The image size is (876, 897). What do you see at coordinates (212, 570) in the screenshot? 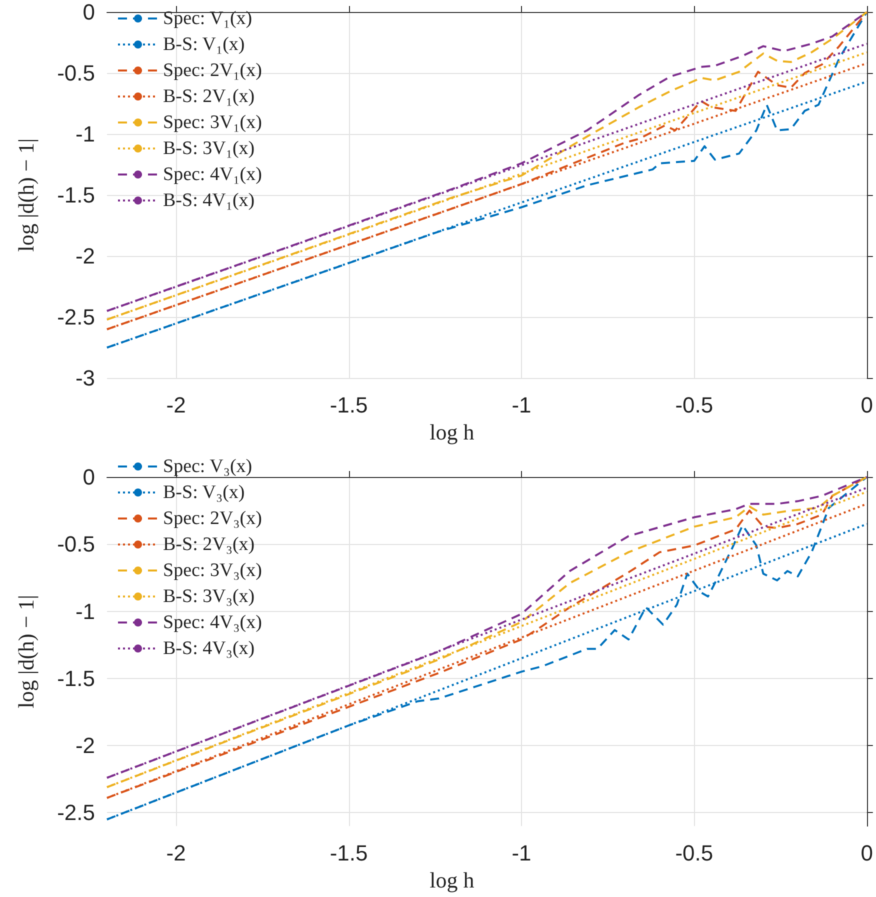
I see `legend-label: Spec: 3V₃(x)` at bounding box center [212, 570].